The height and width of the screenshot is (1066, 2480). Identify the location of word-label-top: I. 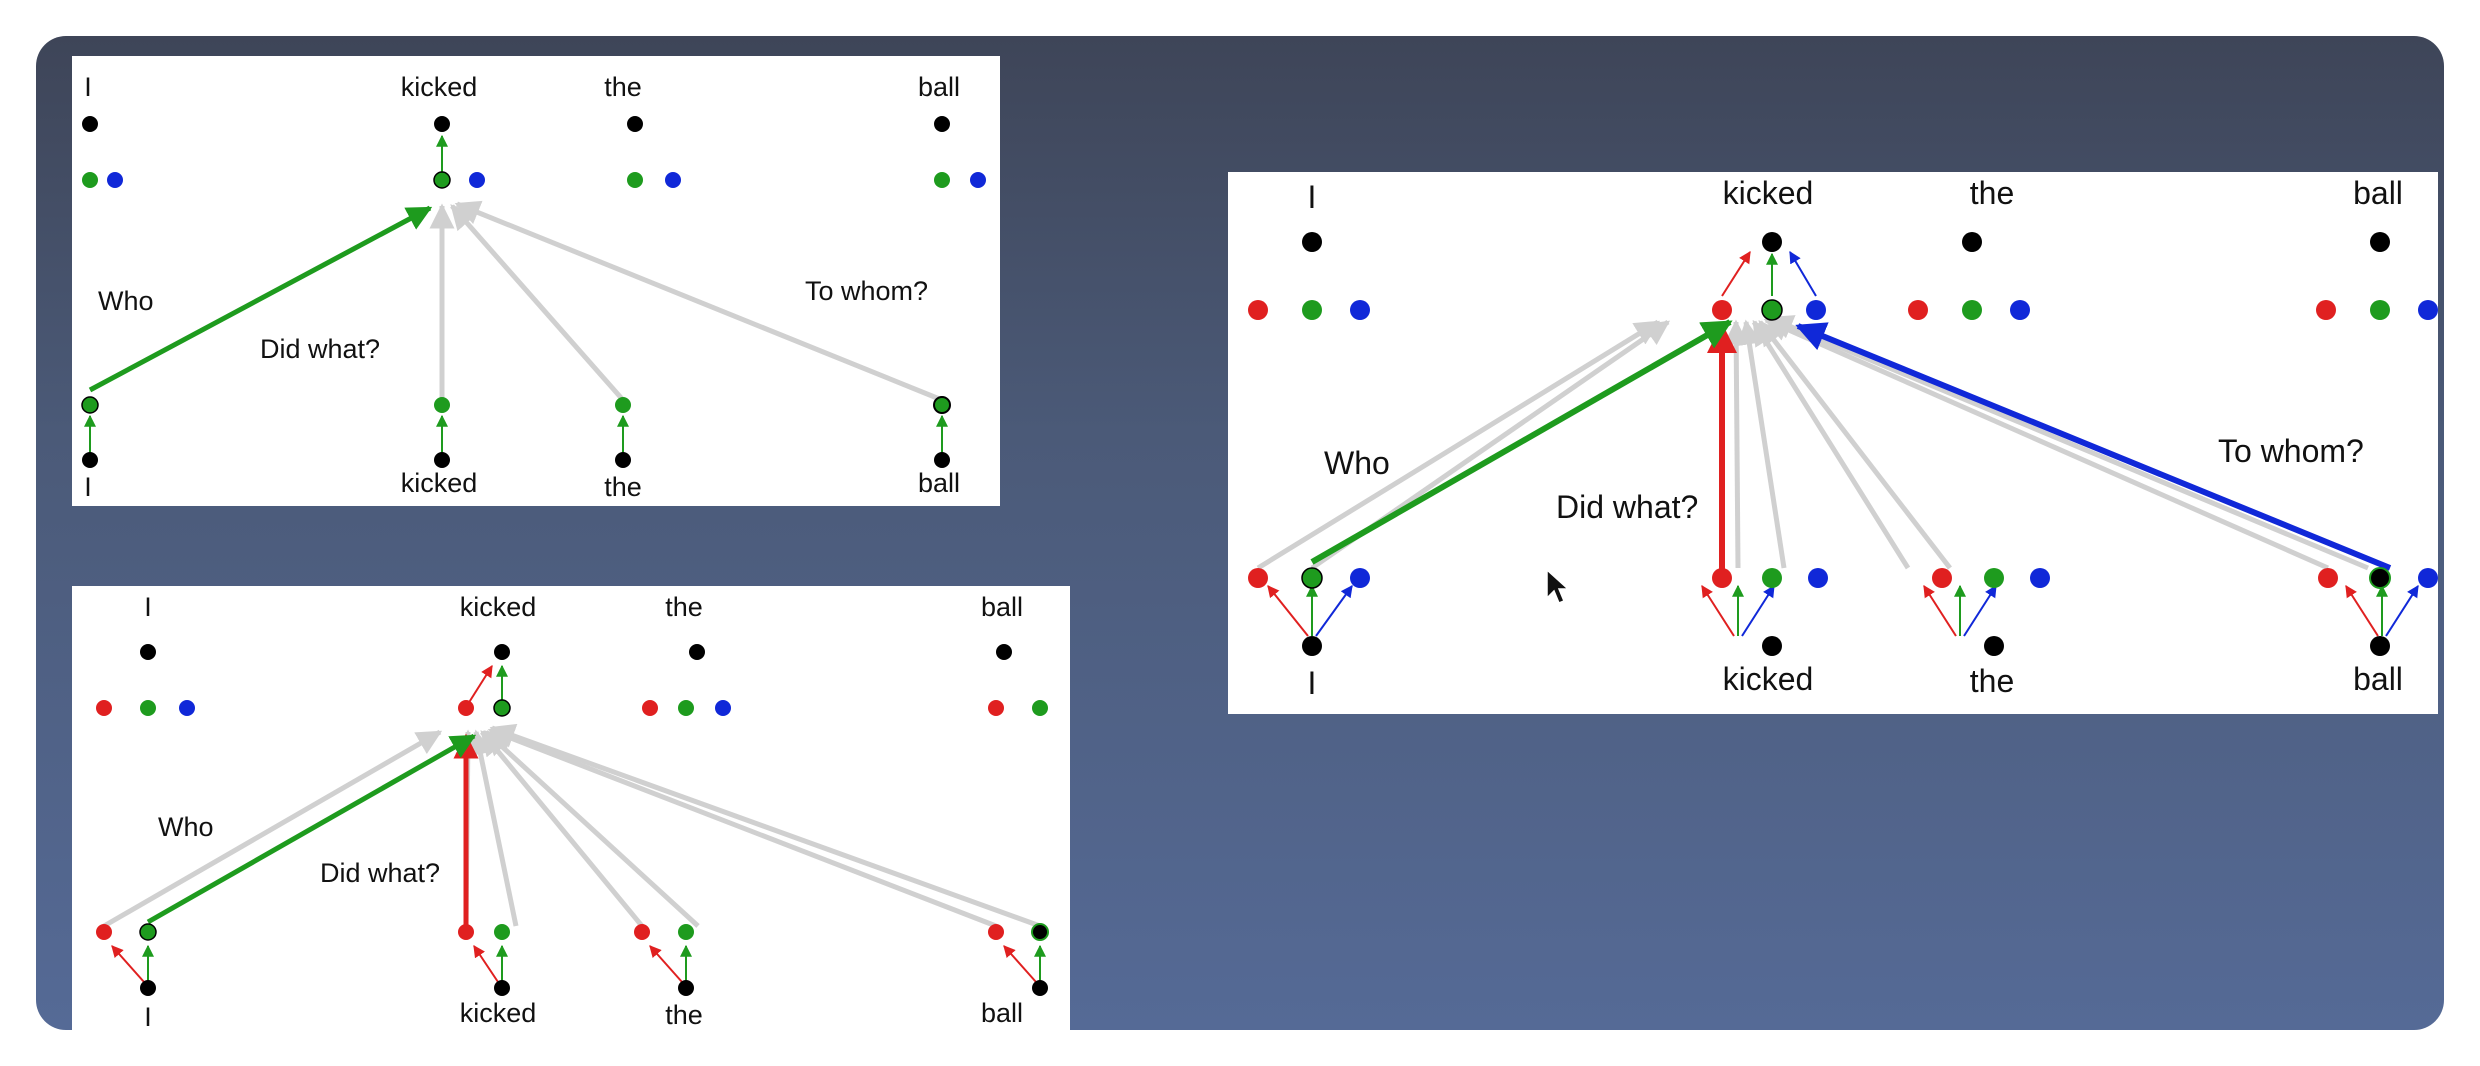
(148, 607).